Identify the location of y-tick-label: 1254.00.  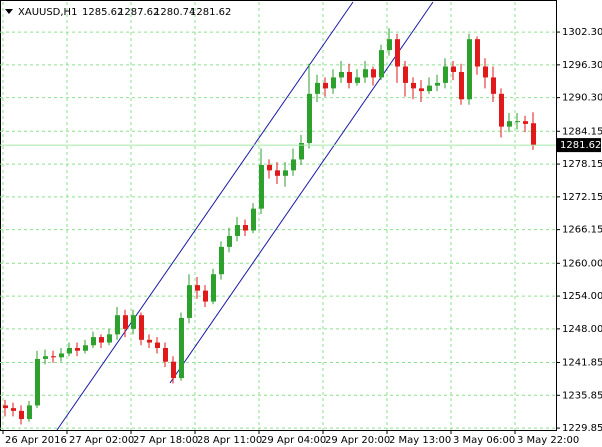
(582, 296).